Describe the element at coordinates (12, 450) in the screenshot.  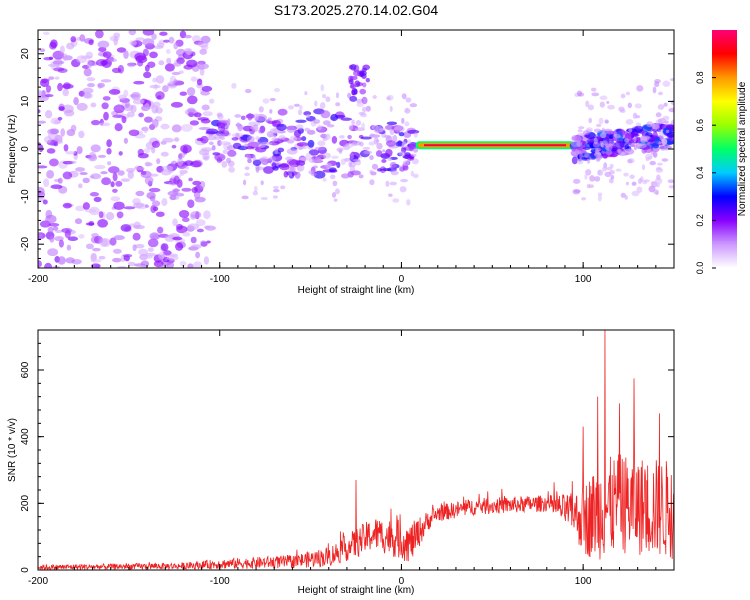
I see `snr-ylabel: SNR (10 * v/v)` at that location.